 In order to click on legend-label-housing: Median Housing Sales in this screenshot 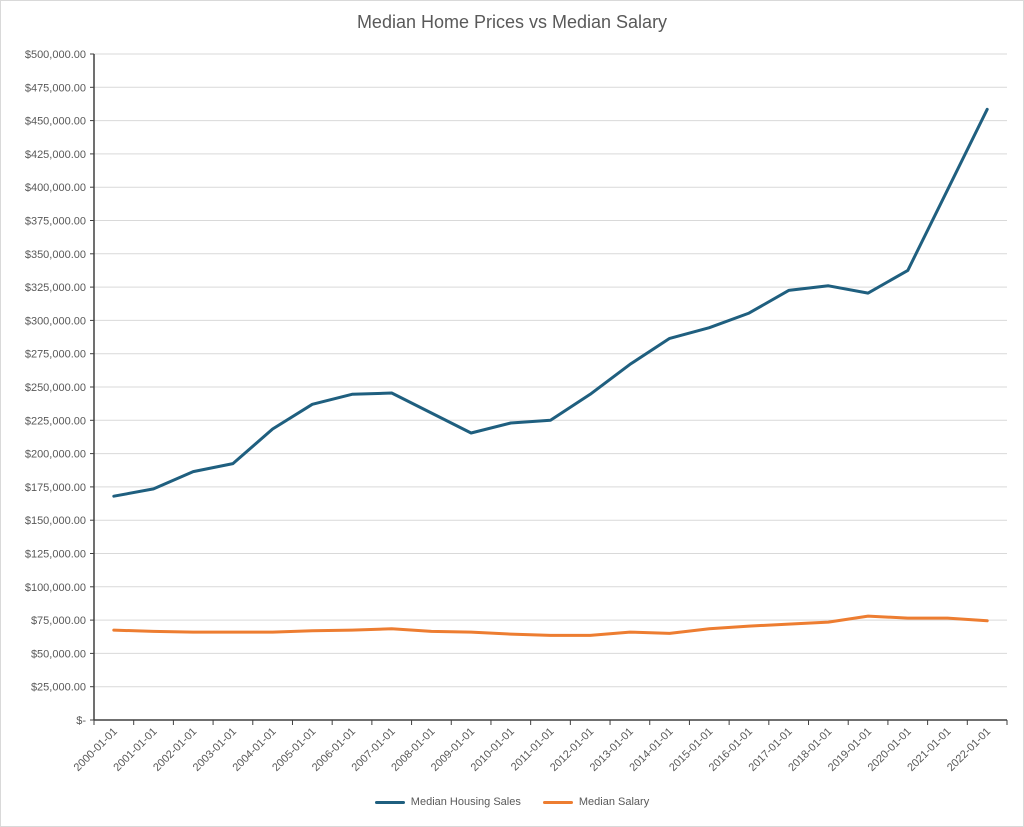, I will do `click(465, 802)`.